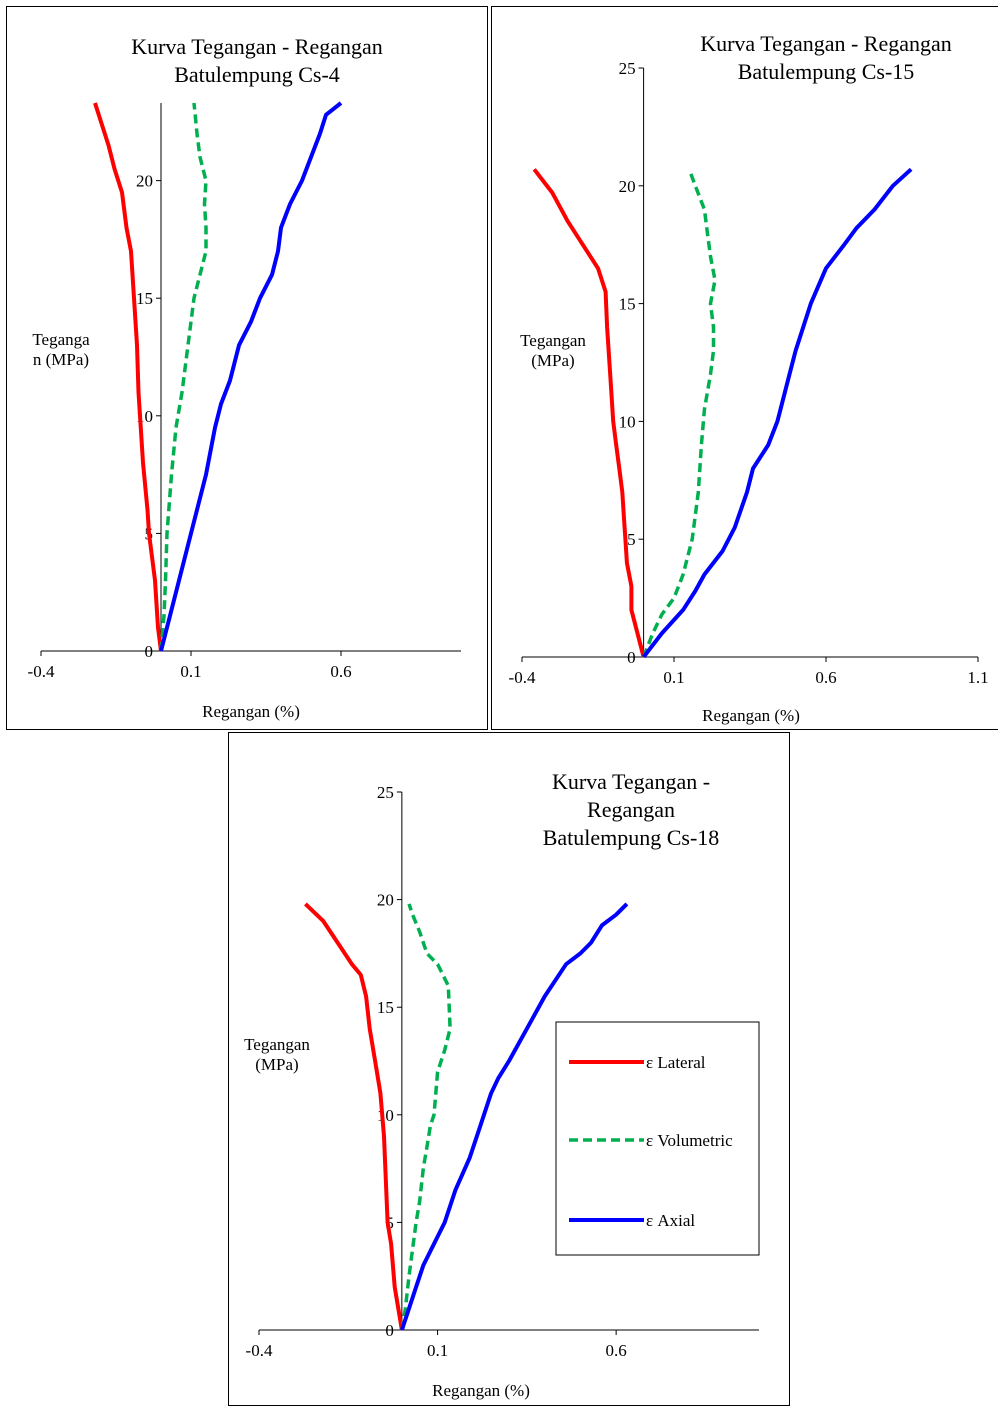  I want to click on legend-label-lateral: ε Lateral, so click(676, 1062).